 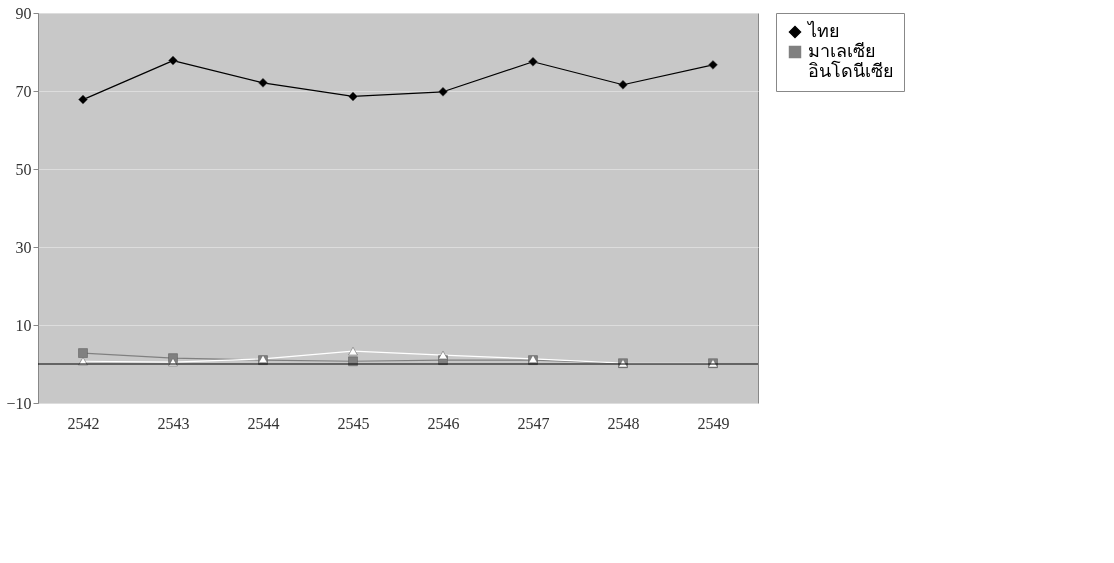 I want to click on x-tick-label: 2545, so click(x=353, y=423).